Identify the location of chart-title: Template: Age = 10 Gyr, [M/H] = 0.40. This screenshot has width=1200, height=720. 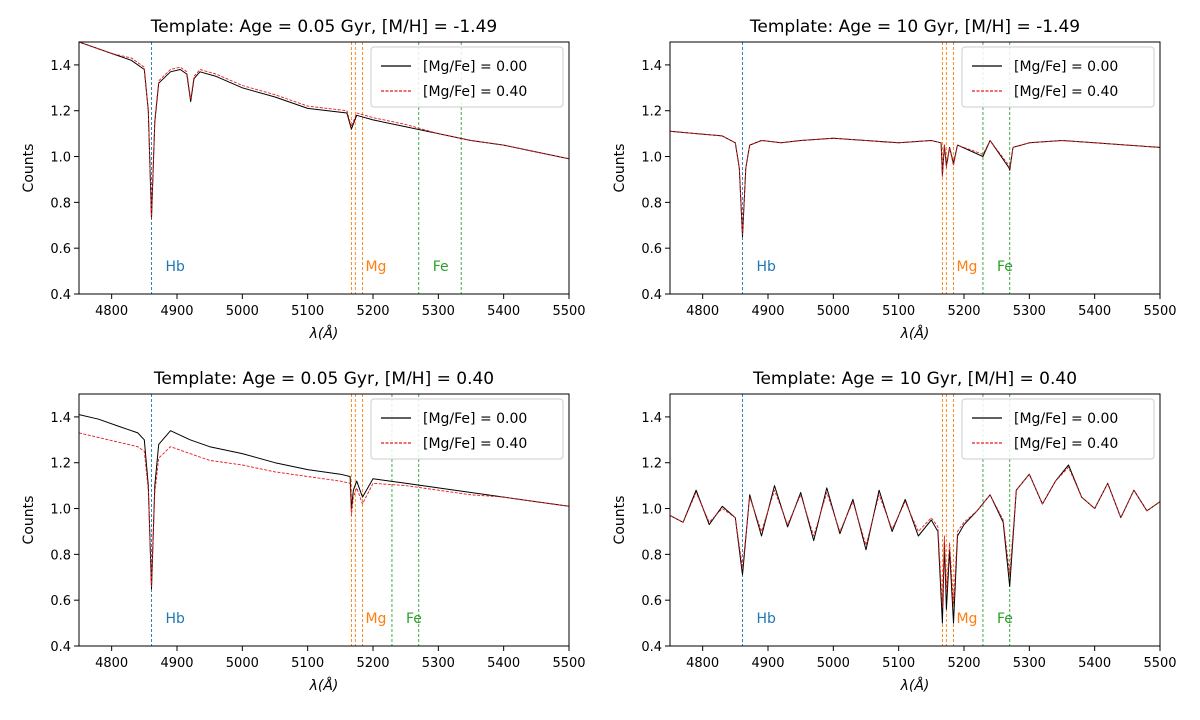
(914, 379).